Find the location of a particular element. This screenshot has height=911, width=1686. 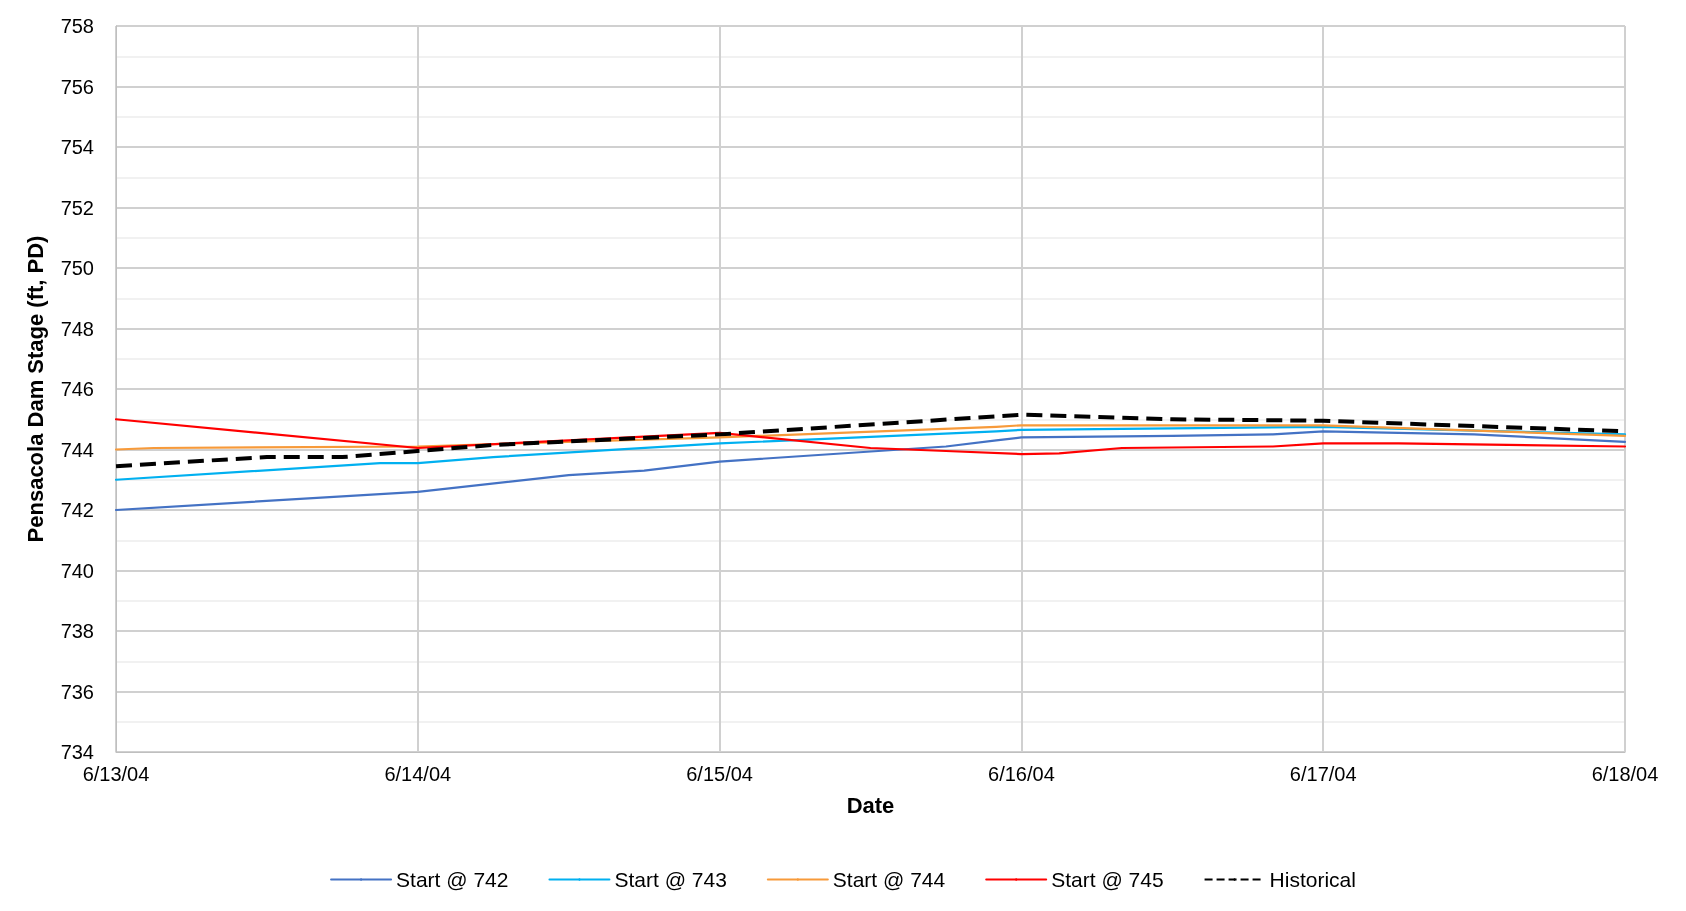

legend-label: Start @ 744 is located at coordinates (889, 879).